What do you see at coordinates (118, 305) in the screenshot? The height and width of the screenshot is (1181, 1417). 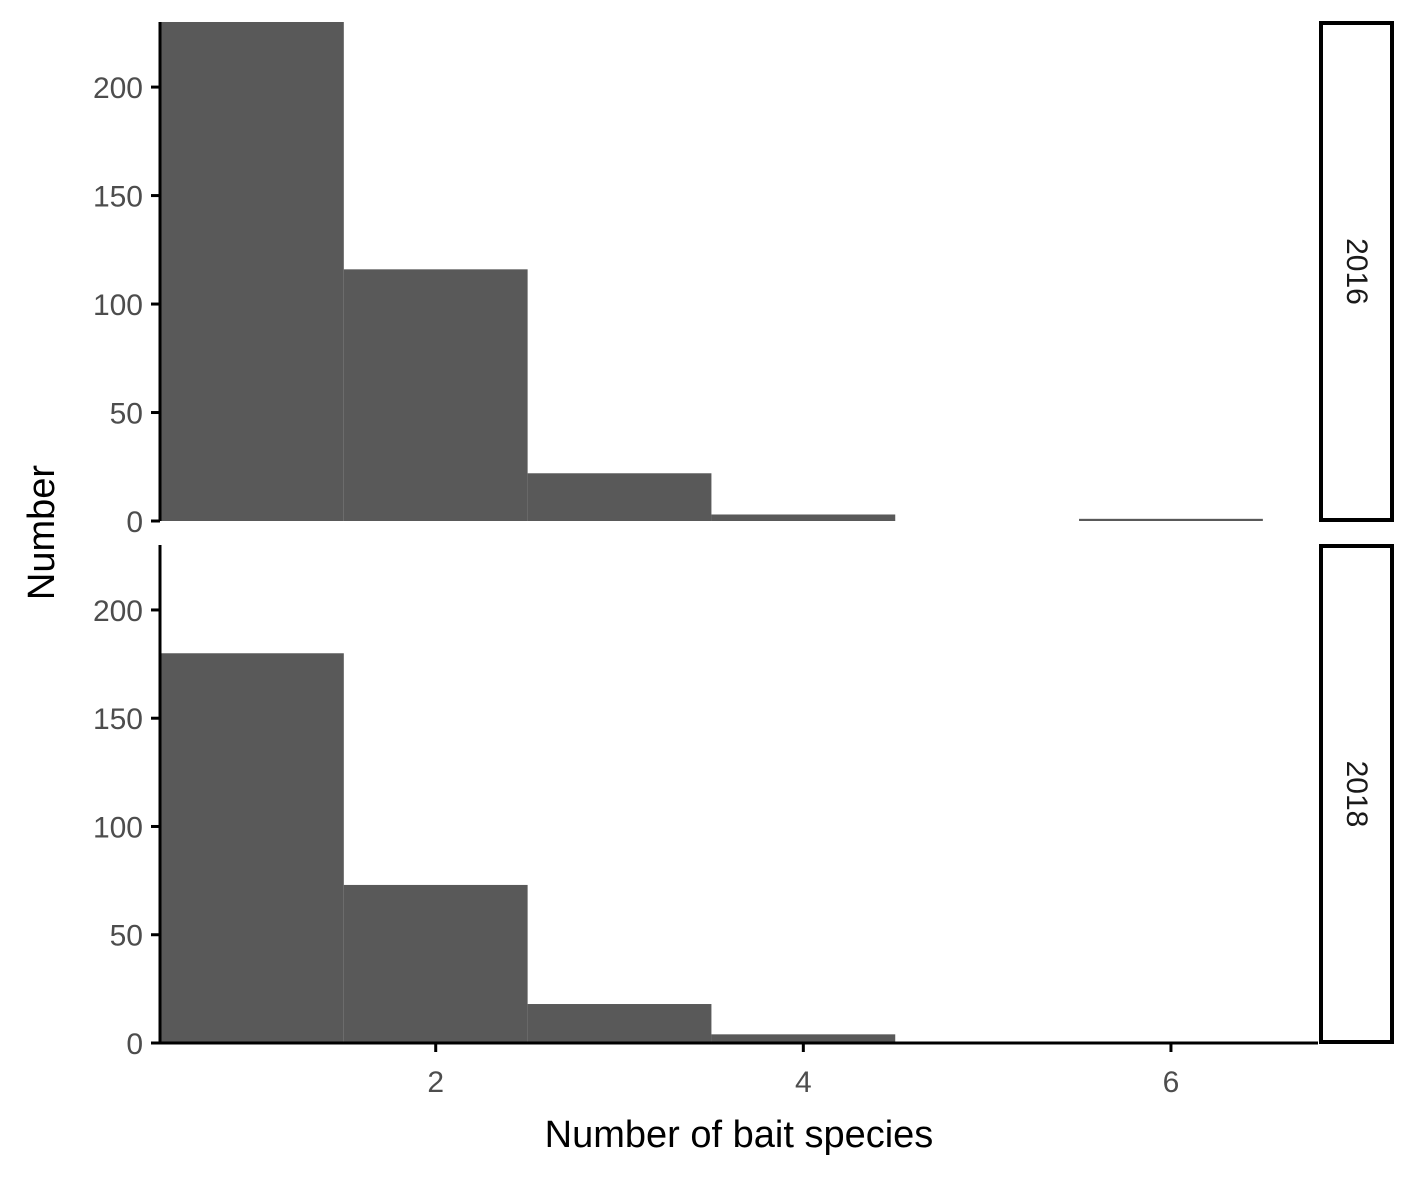 I see `y-tick-label-2016-100: 100` at bounding box center [118, 305].